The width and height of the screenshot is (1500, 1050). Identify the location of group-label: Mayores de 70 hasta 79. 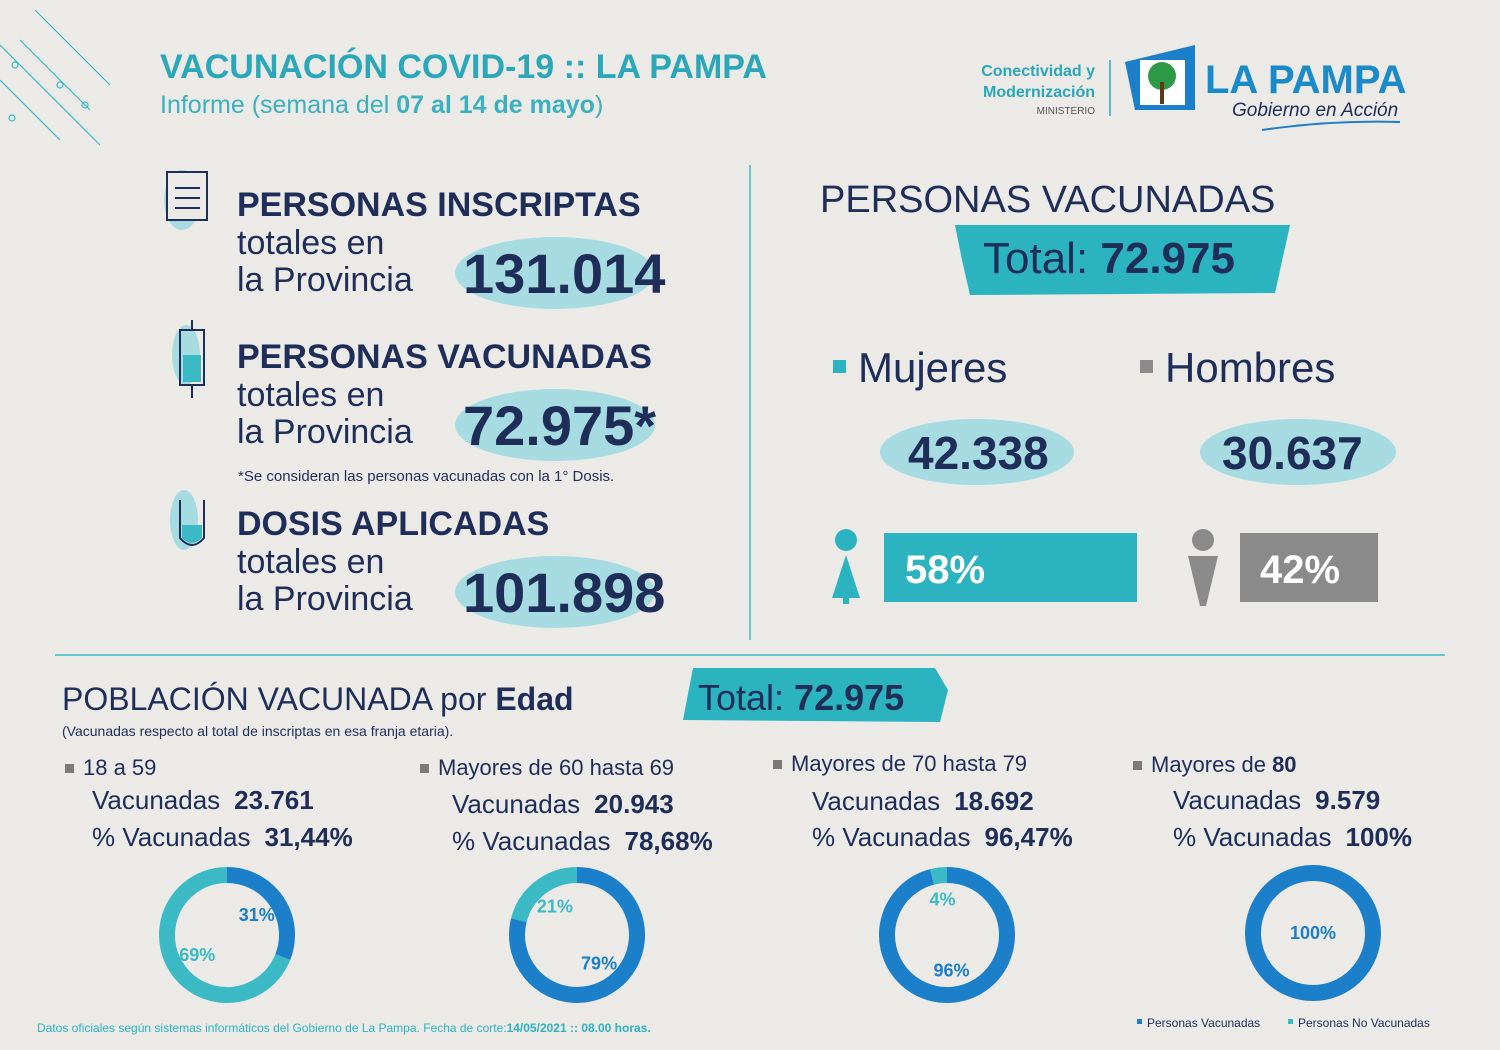
(909, 763).